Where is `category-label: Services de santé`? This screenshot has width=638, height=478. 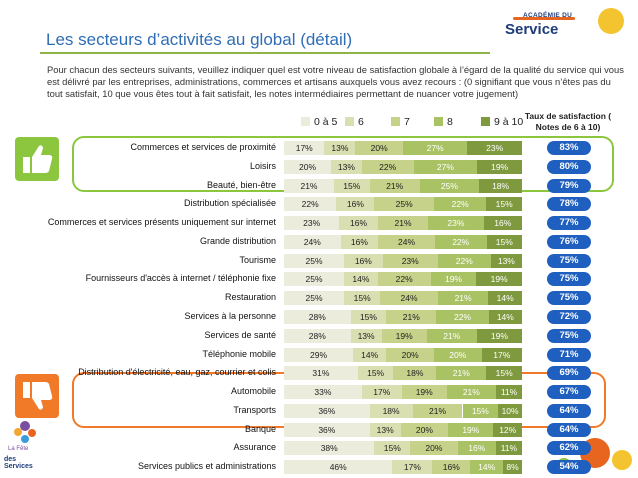
category-label: Services de santé is located at coordinates (240, 334).